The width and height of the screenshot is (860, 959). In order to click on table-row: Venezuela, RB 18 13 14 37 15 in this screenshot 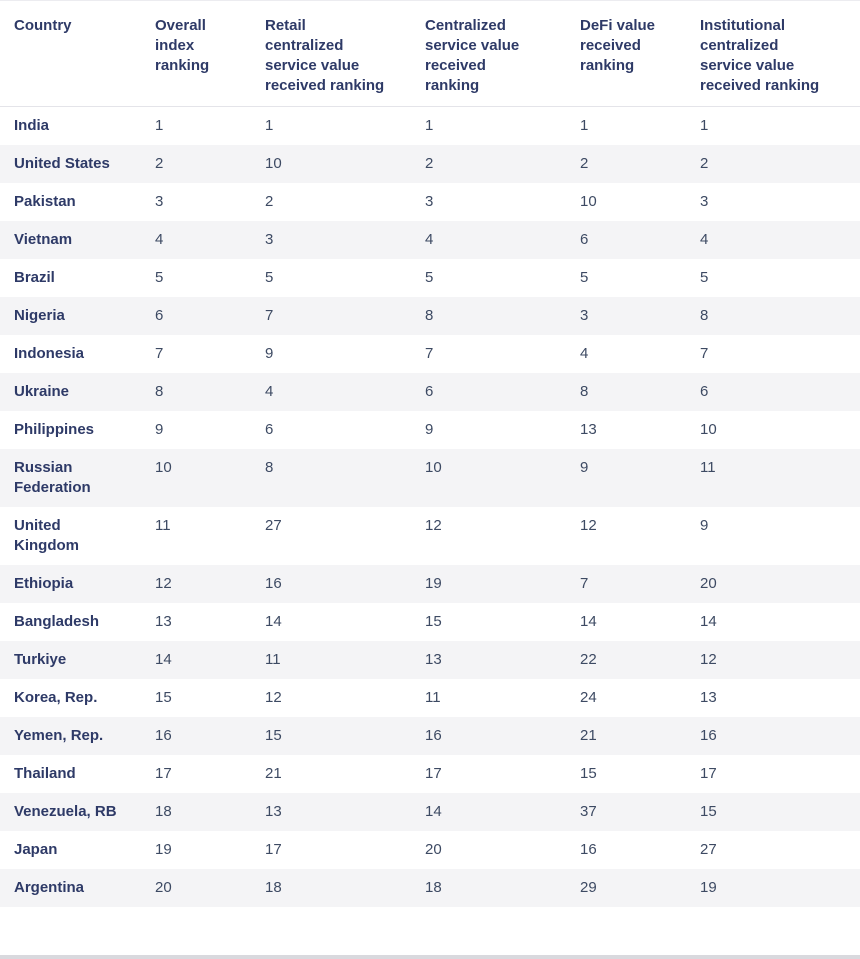, I will do `click(430, 812)`.